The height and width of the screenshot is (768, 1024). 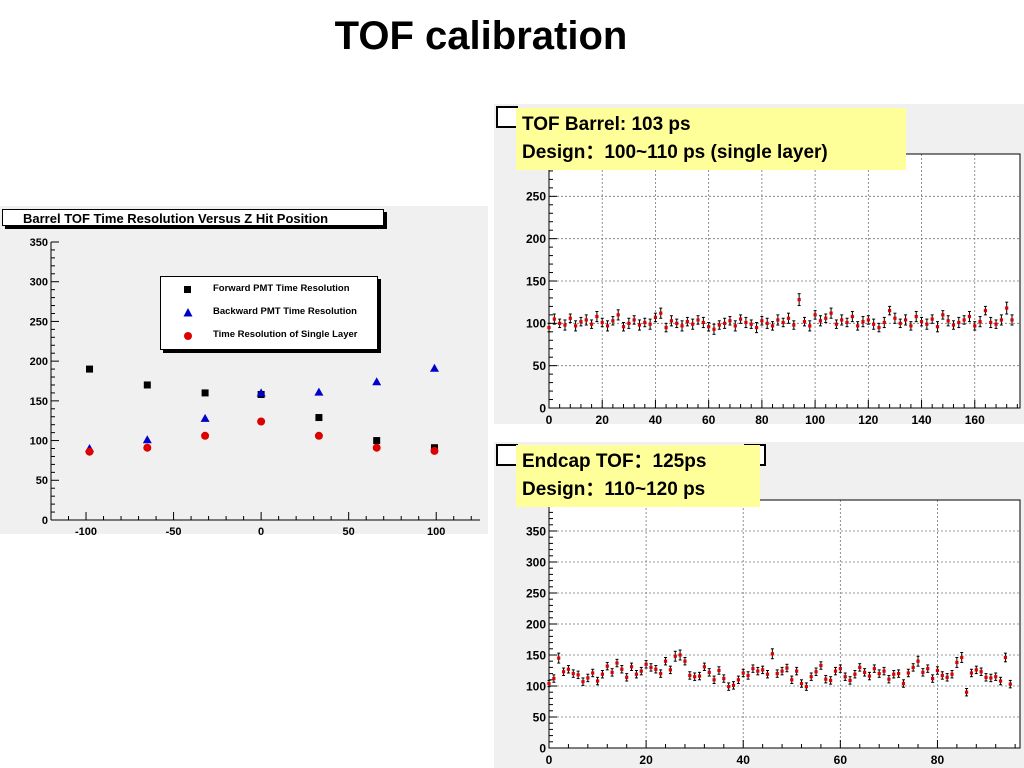 I want to click on y-tick-label: 0, so click(x=45, y=521).